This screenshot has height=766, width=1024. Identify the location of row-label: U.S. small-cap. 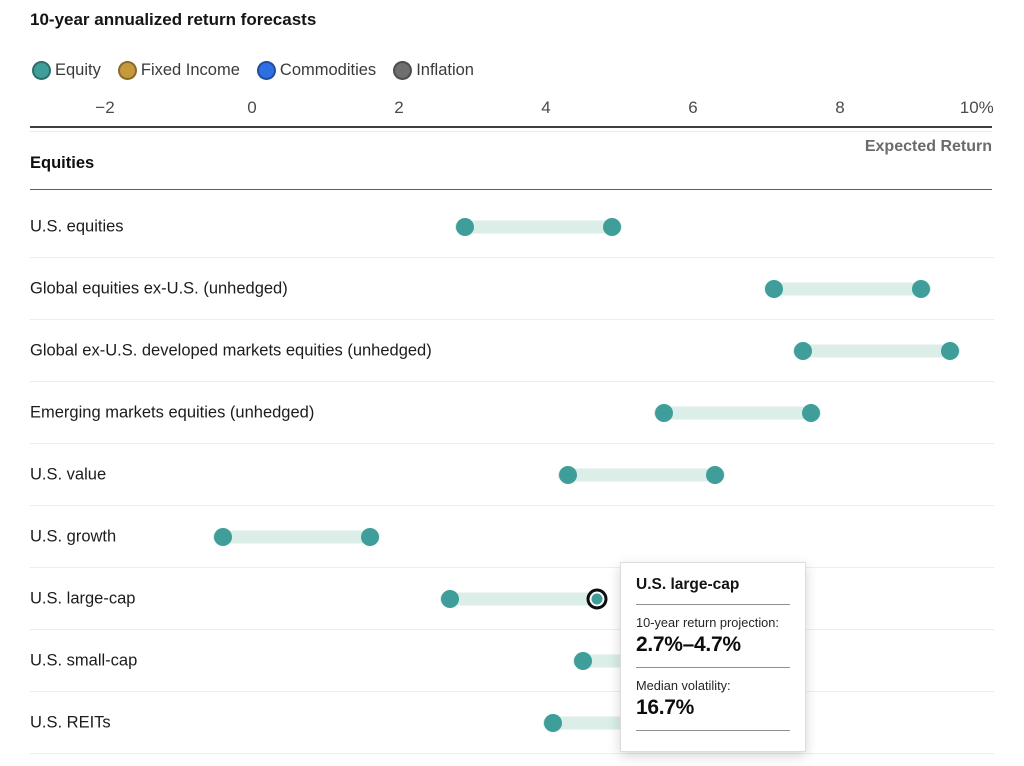
(84, 660).